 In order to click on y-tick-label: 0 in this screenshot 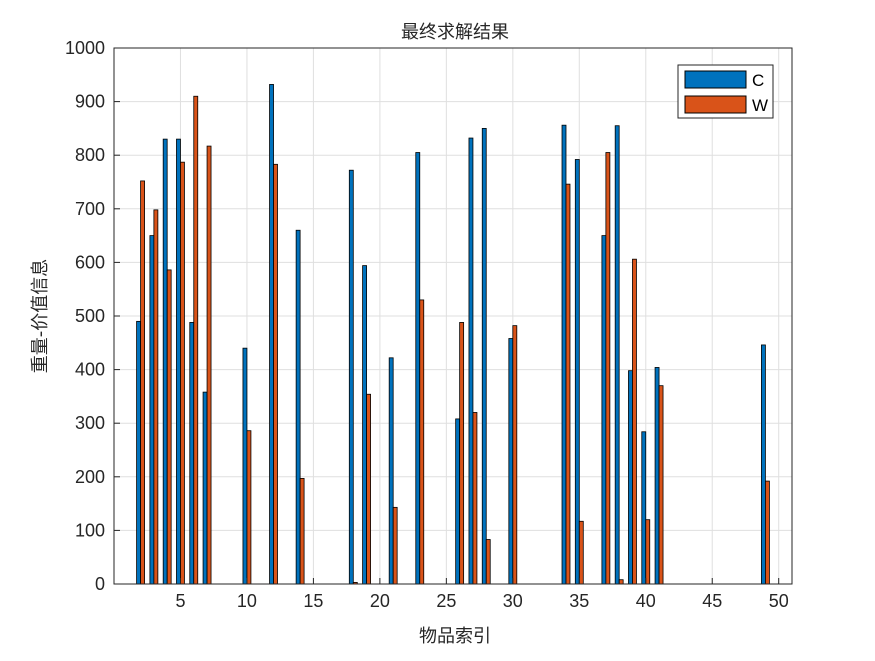, I will do `click(100, 584)`.